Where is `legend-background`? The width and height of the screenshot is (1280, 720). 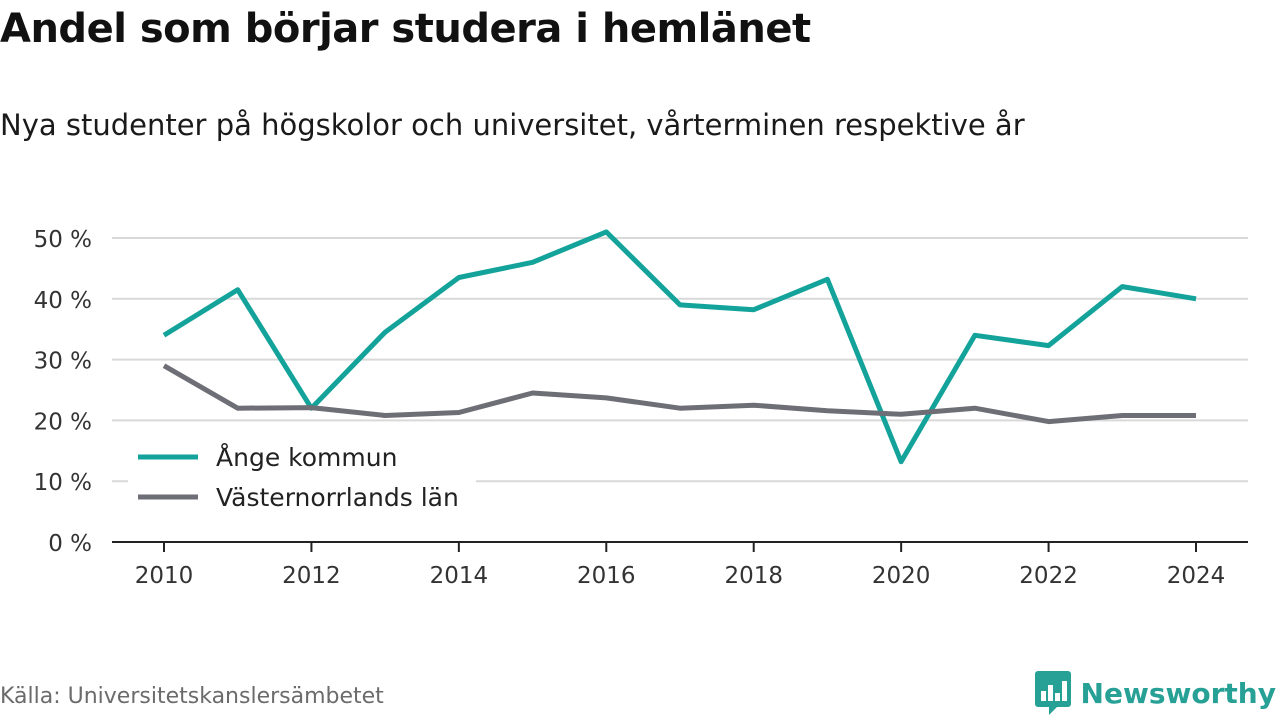
legend-background is located at coordinates (302, 476).